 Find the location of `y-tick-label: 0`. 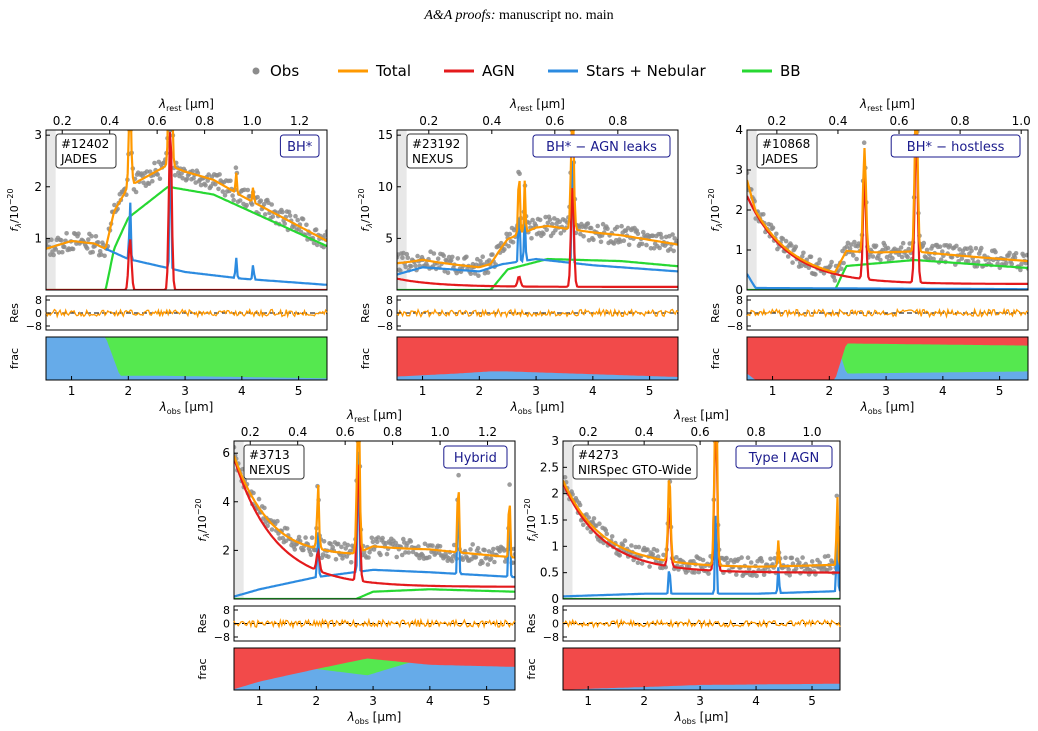

y-tick-label: 0 is located at coordinates (739, 290).